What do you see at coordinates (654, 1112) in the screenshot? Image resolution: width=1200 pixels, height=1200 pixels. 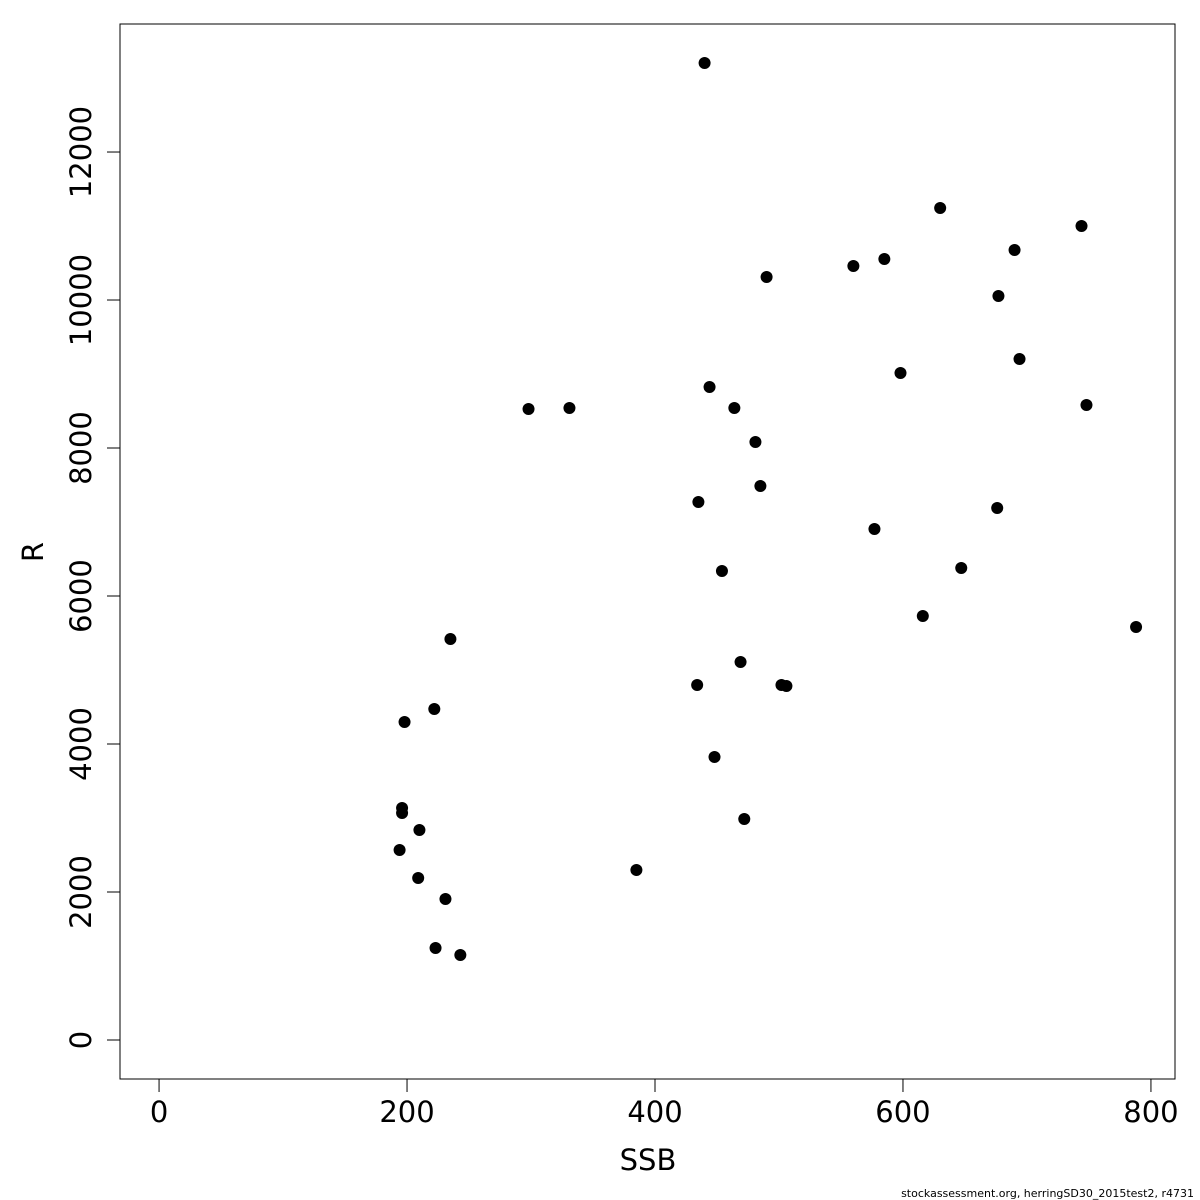 I see `x-tick-label: 400` at bounding box center [654, 1112].